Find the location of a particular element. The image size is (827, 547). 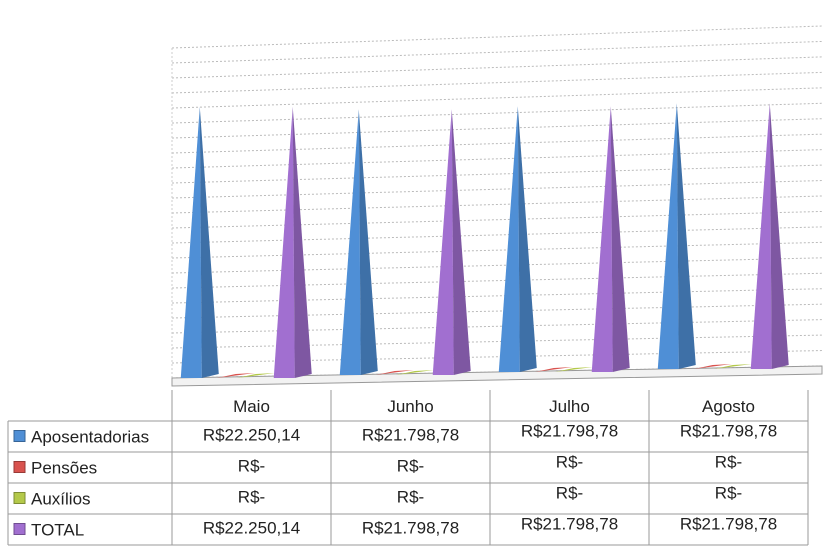

data-label-total-agosto: R$21.798,78 is located at coordinates (728, 524).